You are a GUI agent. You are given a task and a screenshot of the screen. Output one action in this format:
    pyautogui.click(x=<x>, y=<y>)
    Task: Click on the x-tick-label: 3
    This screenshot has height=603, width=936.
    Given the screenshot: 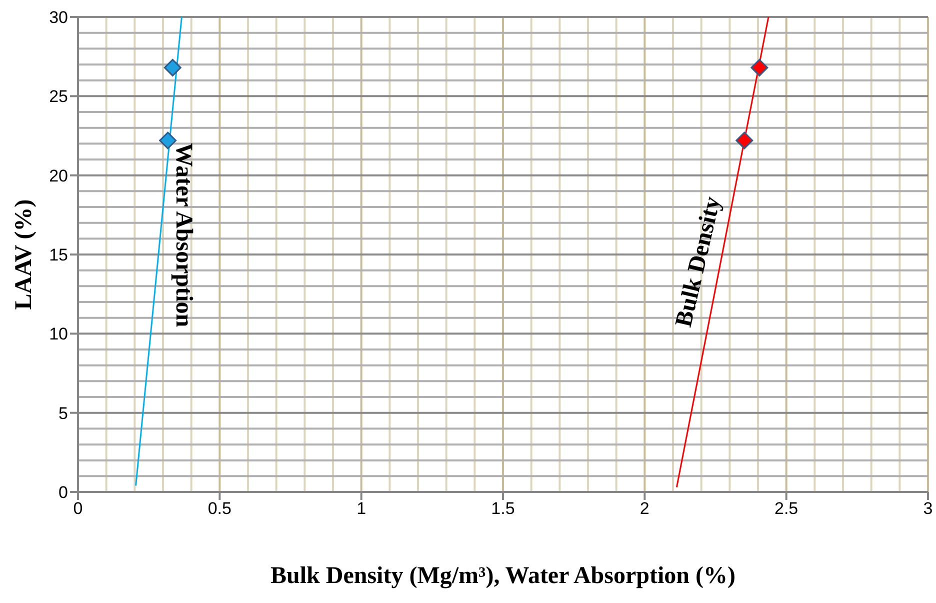 What is the action you would take?
    pyautogui.click(x=928, y=508)
    